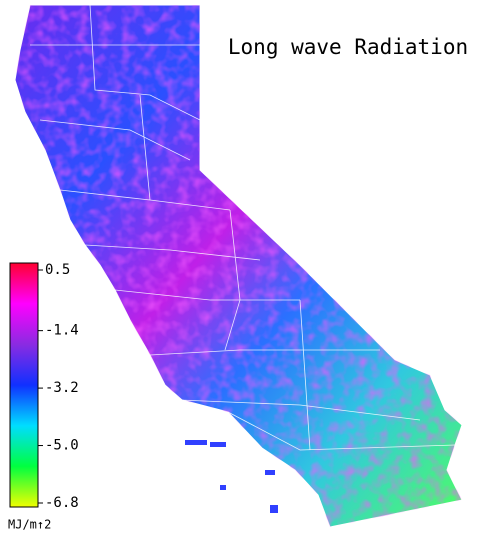  I want to click on colorbar-unit: MJ/m↑2, so click(29, 525).